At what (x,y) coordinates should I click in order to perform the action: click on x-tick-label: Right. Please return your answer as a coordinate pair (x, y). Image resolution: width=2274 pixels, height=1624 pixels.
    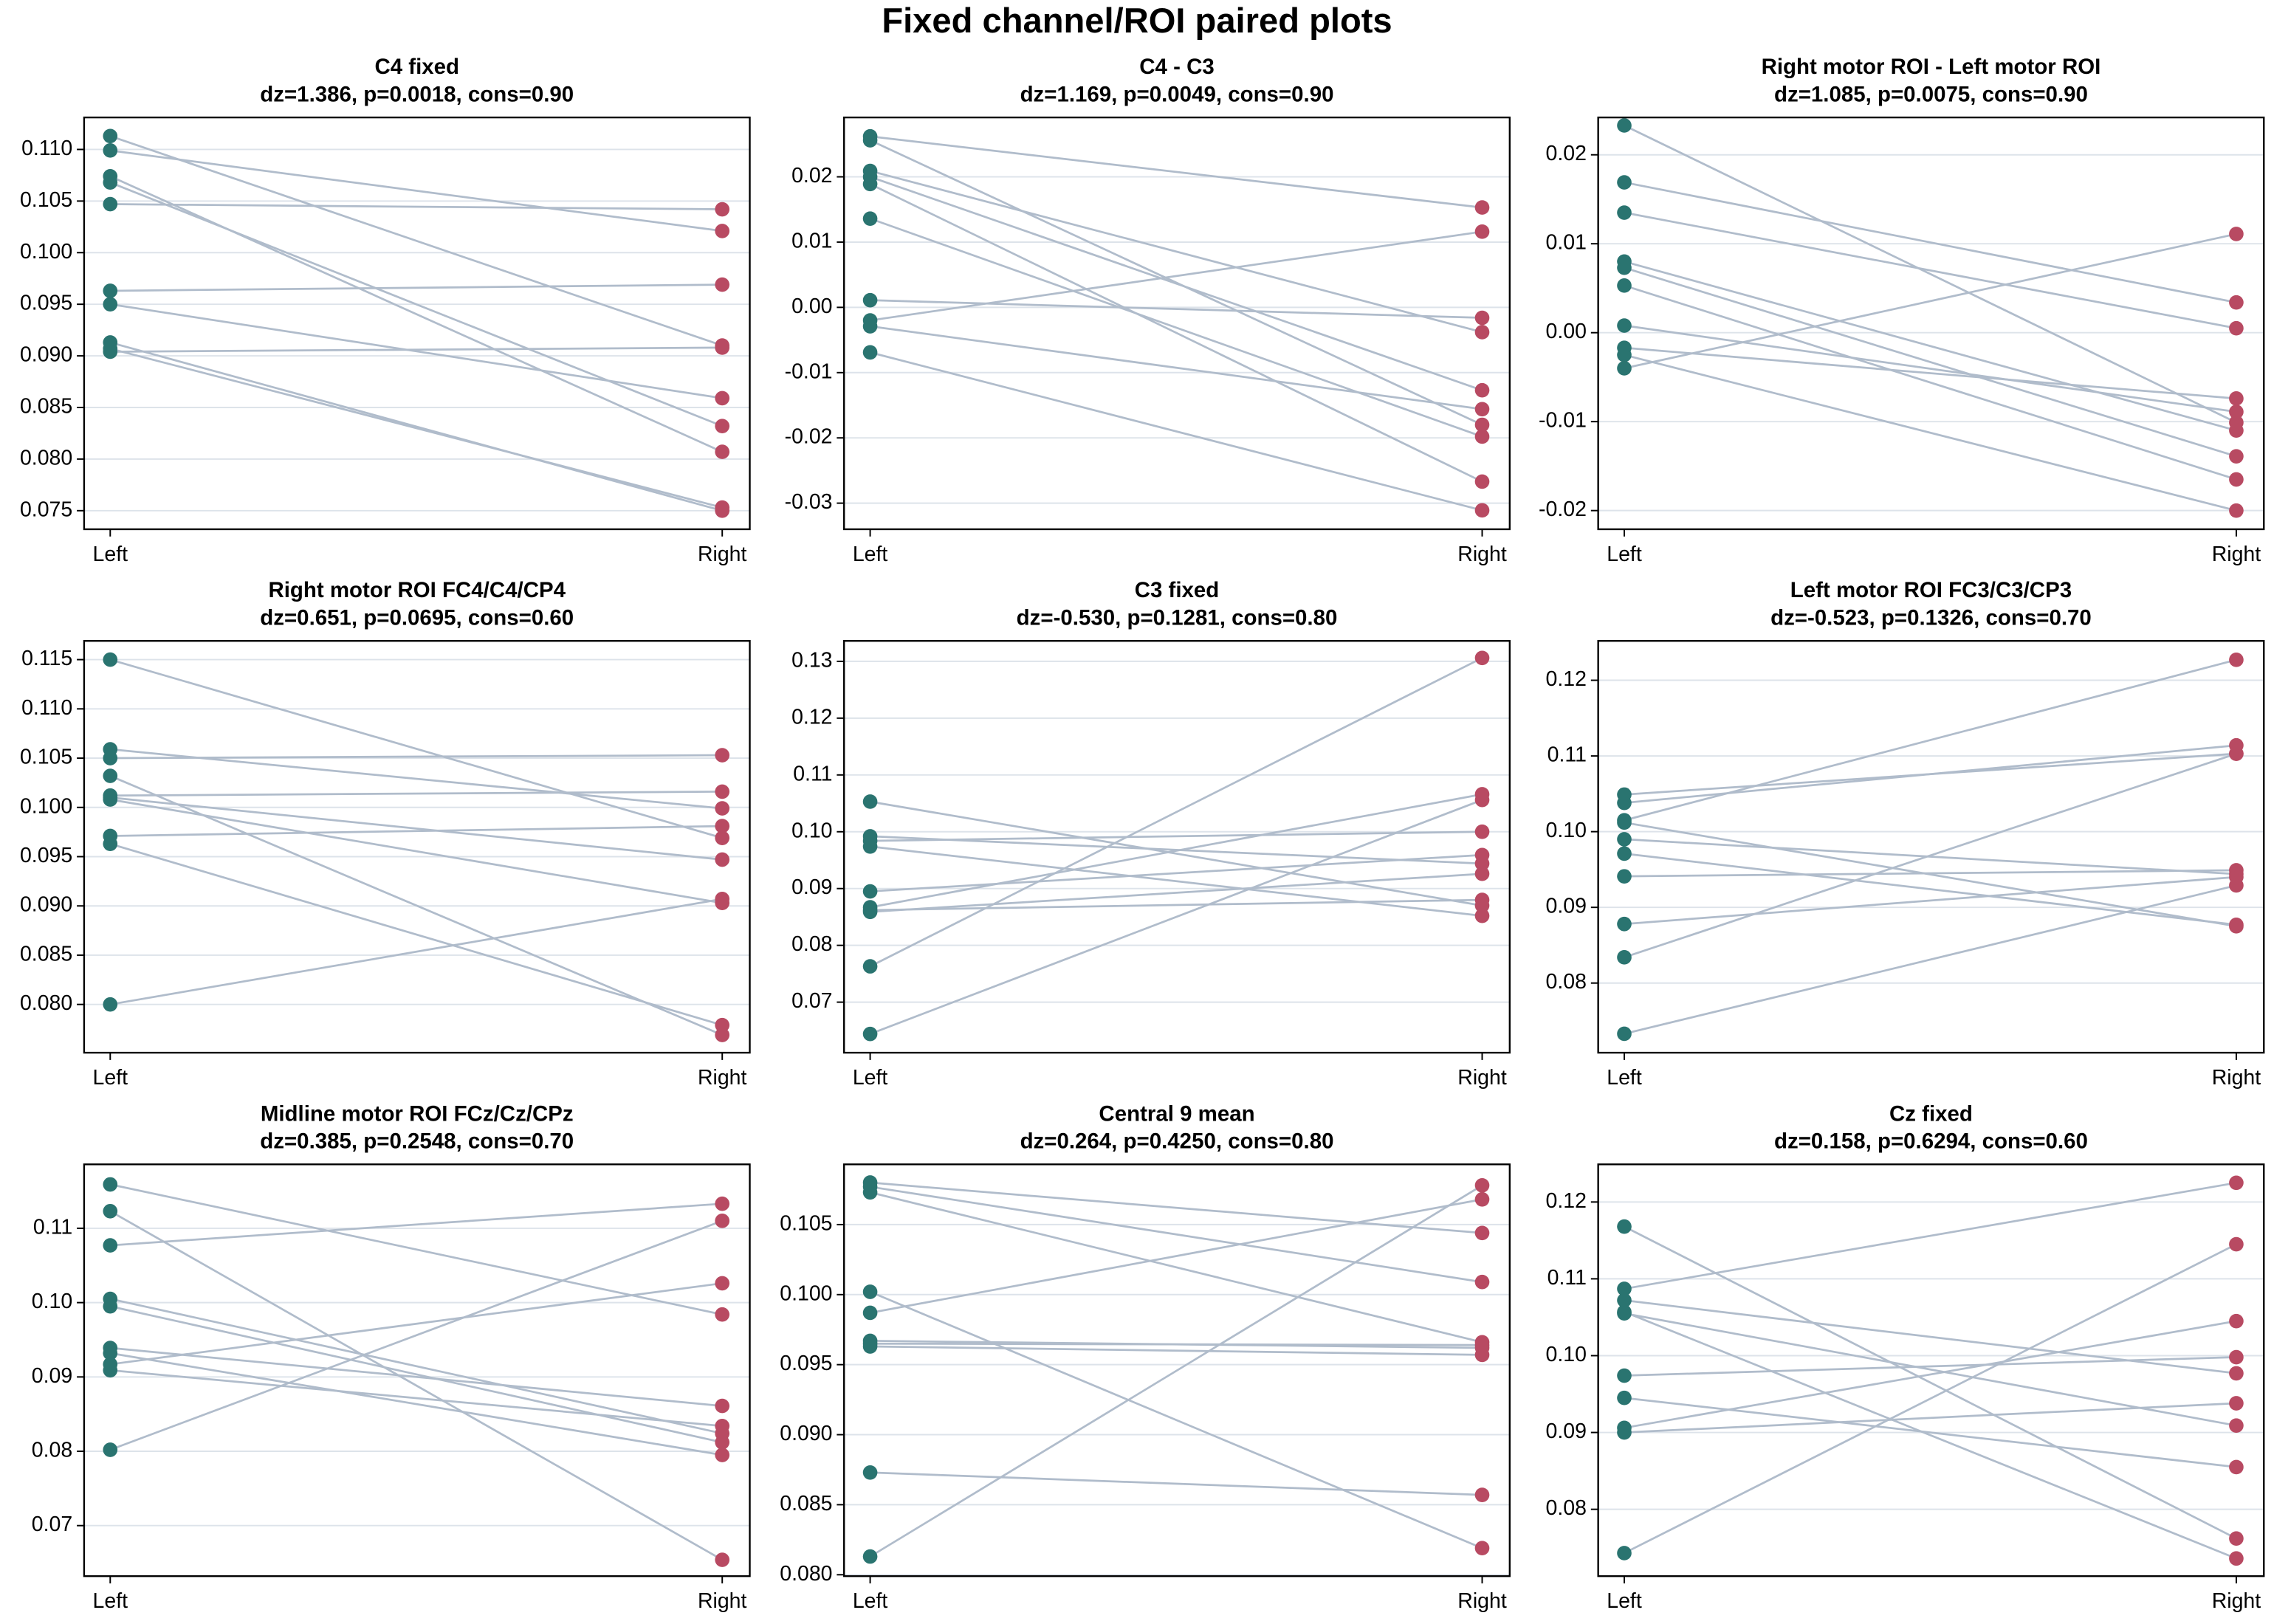
    Looking at the image, I should click on (2237, 554).